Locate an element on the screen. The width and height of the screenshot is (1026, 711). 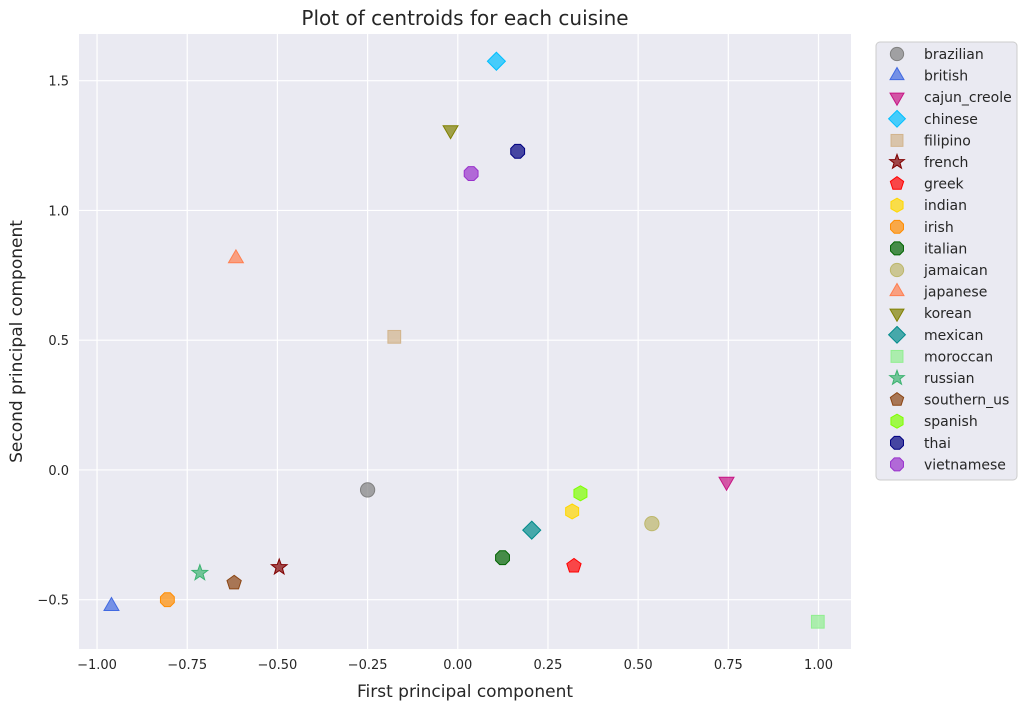
legend-label: spanish is located at coordinates (951, 422).